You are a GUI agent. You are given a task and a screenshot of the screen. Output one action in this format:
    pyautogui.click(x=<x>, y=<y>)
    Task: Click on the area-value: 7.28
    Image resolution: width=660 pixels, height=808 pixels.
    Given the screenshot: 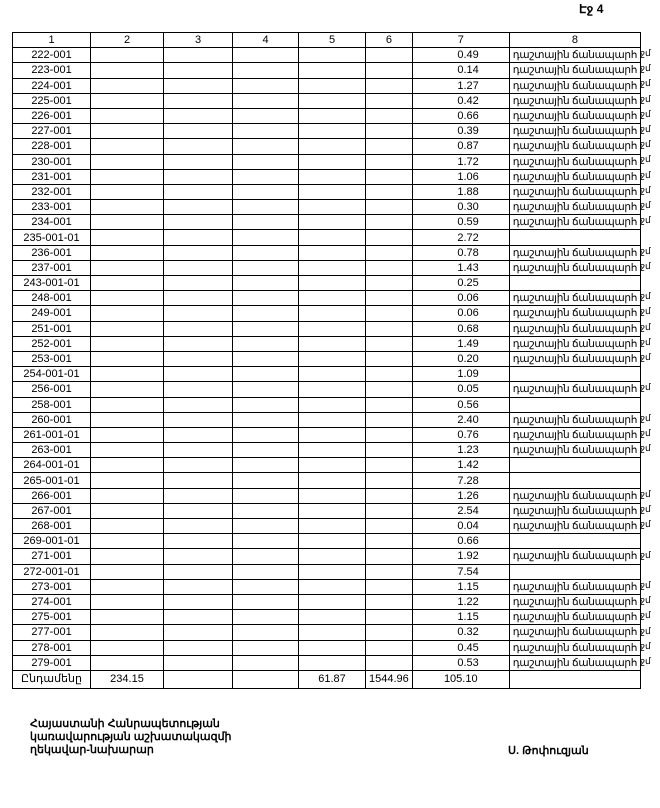 What is the action you would take?
    pyautogui.click(x=460, y=480)
    